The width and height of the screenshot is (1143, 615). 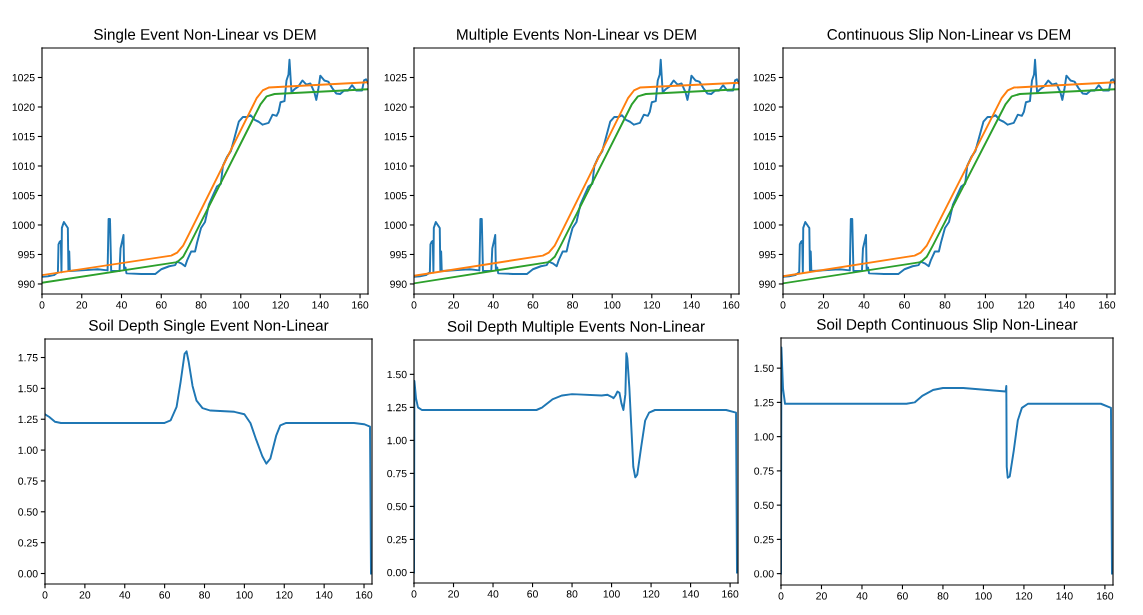 I want to click on chart-title: Soil Depth Multiple Events Non-Linear, so click(x=576, y=327).